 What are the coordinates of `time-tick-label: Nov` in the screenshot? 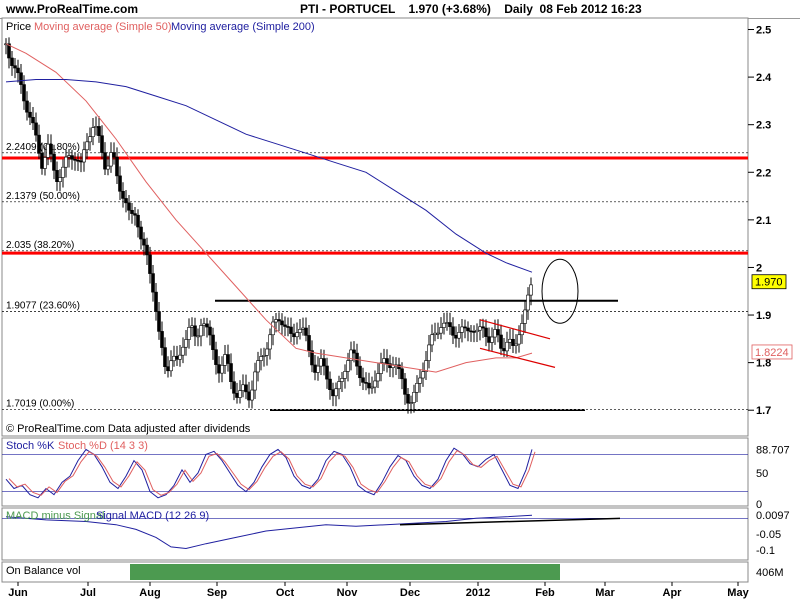 It's located at (348, 593).